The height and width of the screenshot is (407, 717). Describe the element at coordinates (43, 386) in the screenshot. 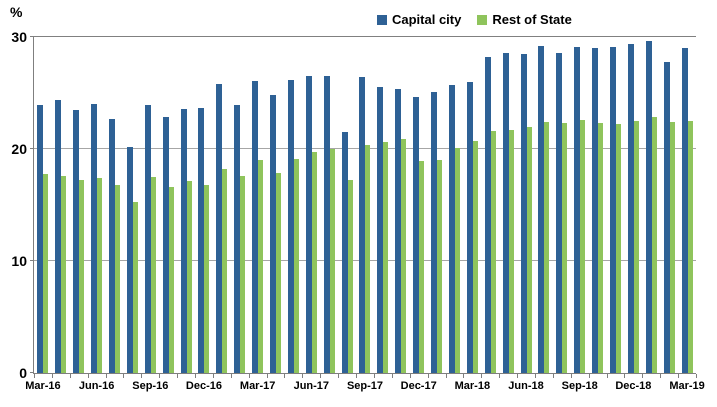

I see `x-axis-label: Mar-16` at that location.